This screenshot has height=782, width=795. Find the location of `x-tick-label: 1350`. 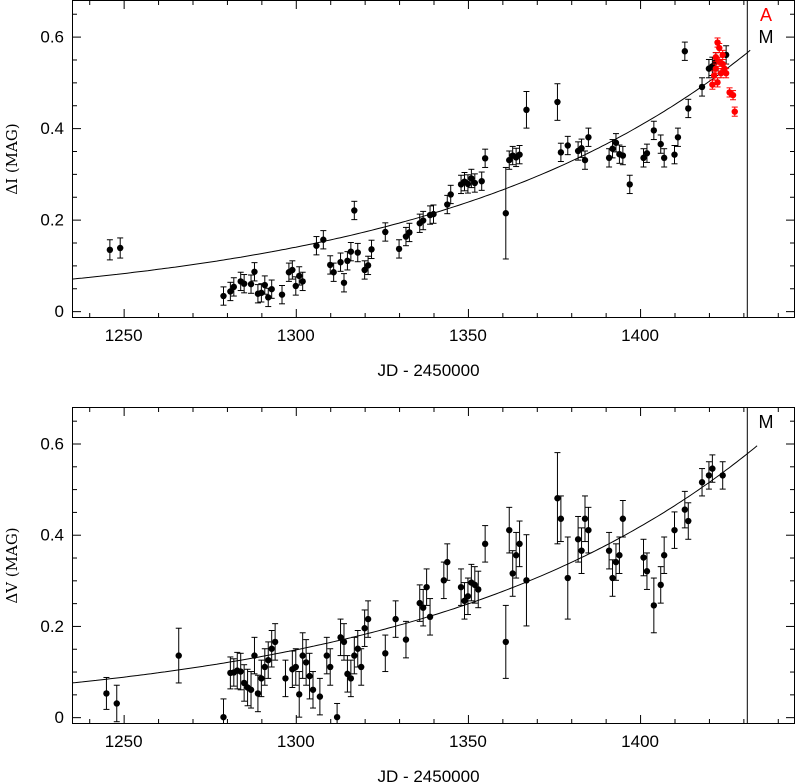

x-tick-label: 1350 is located at coordinates (468, 335).